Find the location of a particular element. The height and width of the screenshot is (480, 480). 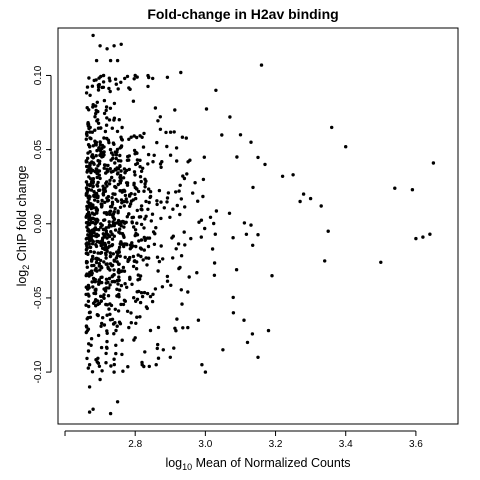

y-tick-label: 0.10 is located at coordinates (38, 75).